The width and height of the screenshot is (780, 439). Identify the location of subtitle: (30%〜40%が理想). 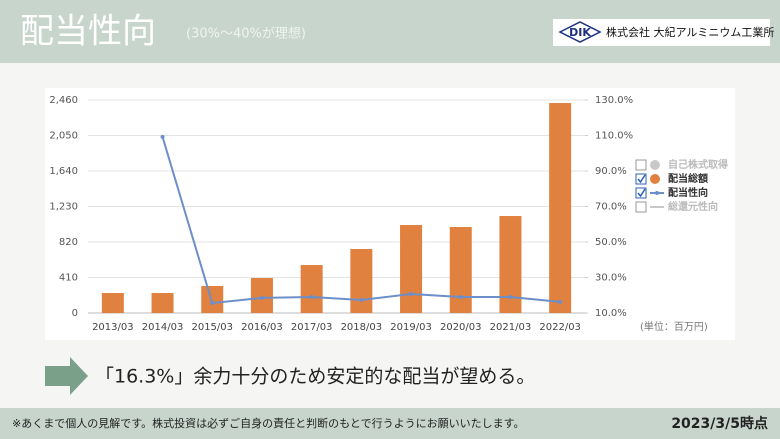
(246, 34).